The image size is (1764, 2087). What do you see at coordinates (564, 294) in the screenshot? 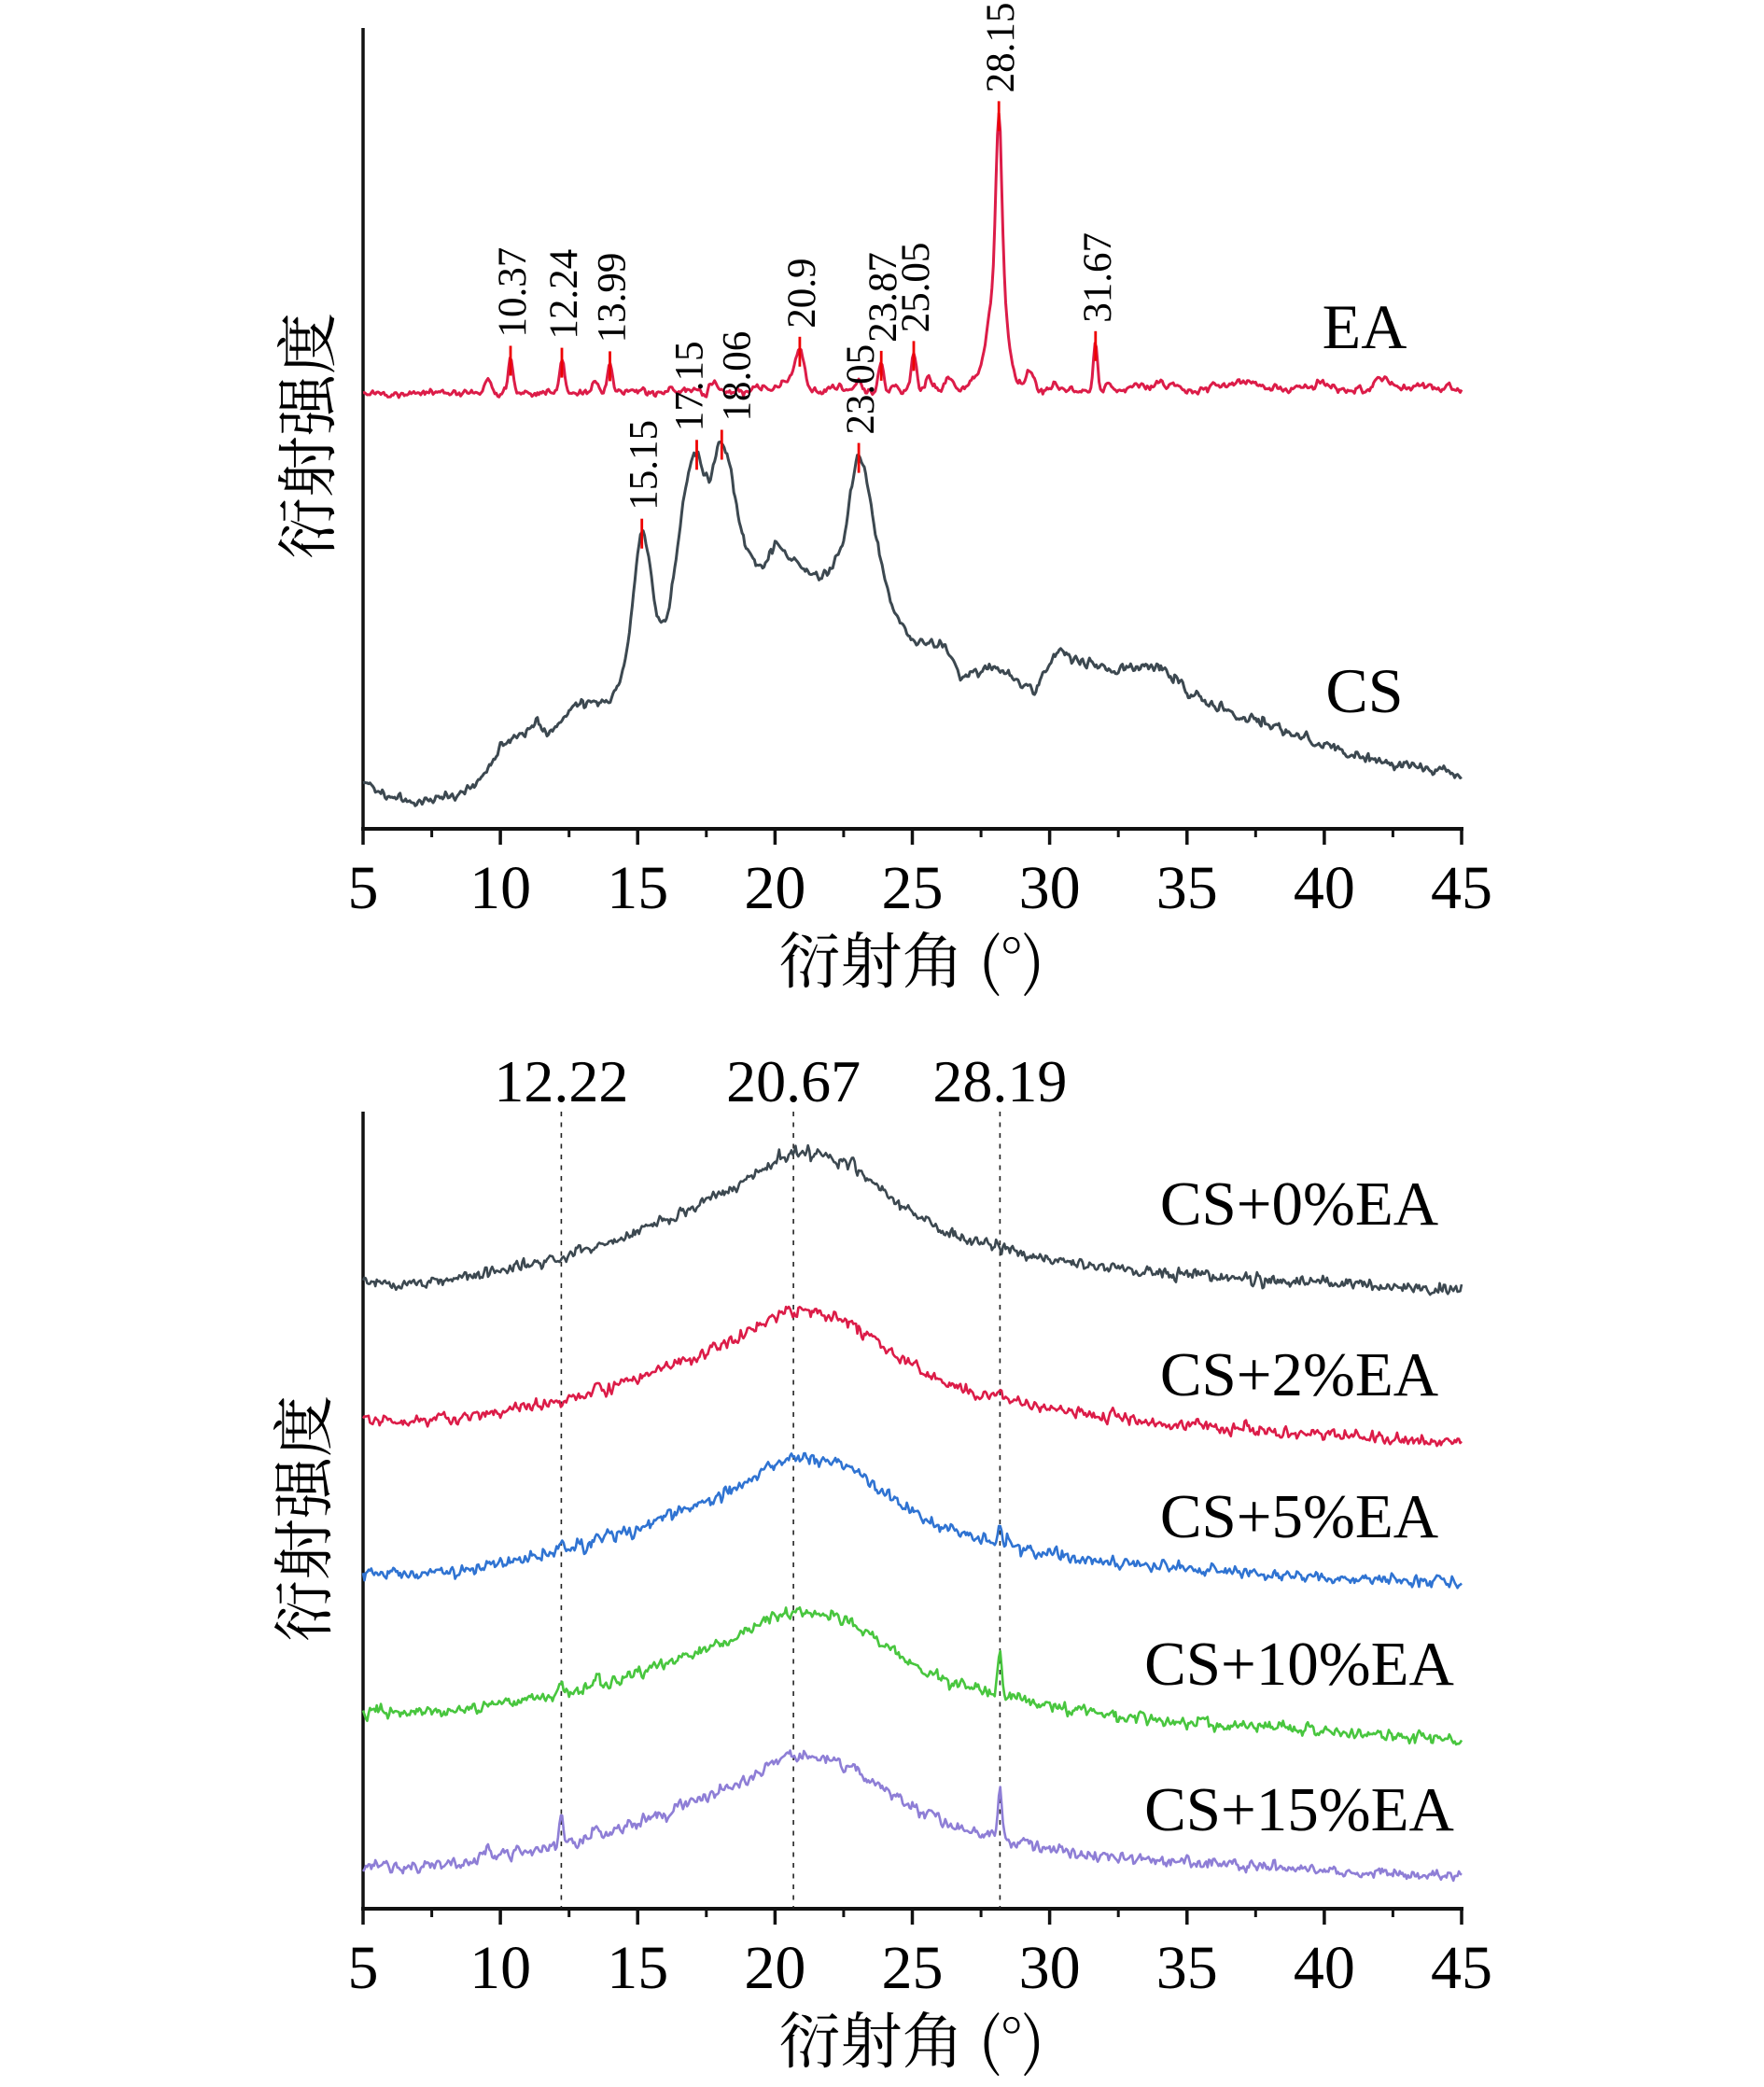
I see `svg-text: 12.24` at bounding box center [564, 294].